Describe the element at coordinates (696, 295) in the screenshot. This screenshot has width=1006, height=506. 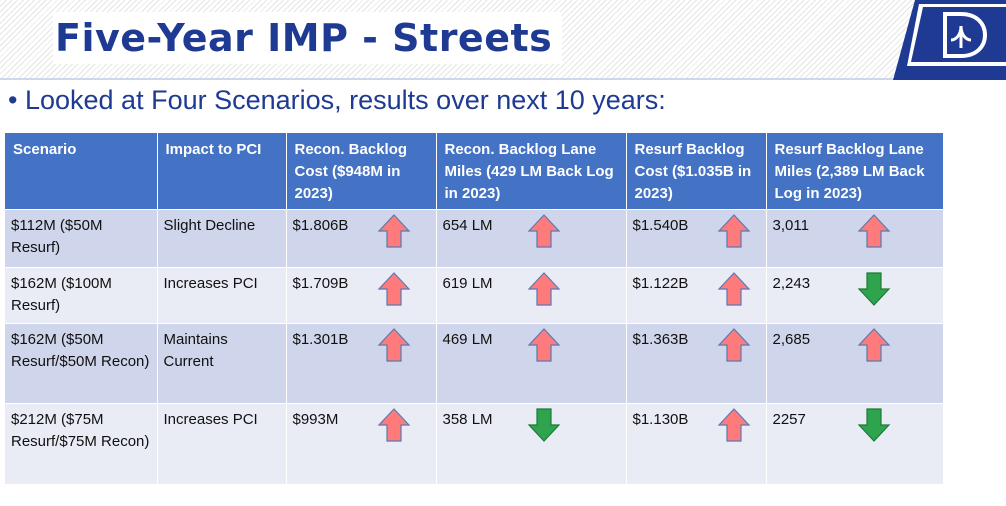
I see `cell-resurf-cost: $1.122B` at that location.